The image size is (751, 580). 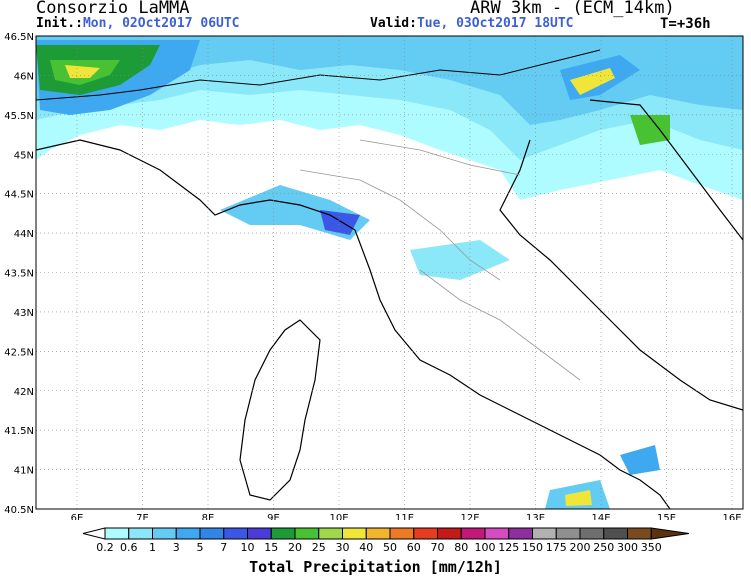 What do you see at coordinates (94, 533) in the screenshot?
I see `colorbar-min-arrow` at bounding box center [94, 533].